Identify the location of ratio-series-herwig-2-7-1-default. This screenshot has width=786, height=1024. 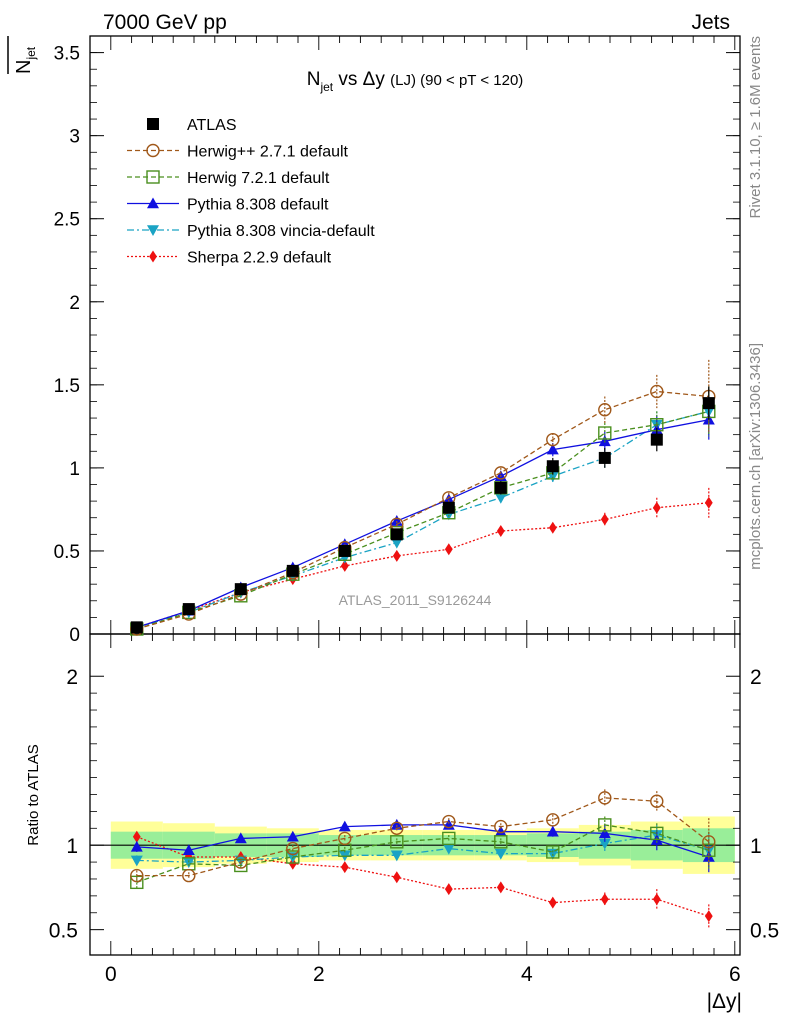
(423, 836).